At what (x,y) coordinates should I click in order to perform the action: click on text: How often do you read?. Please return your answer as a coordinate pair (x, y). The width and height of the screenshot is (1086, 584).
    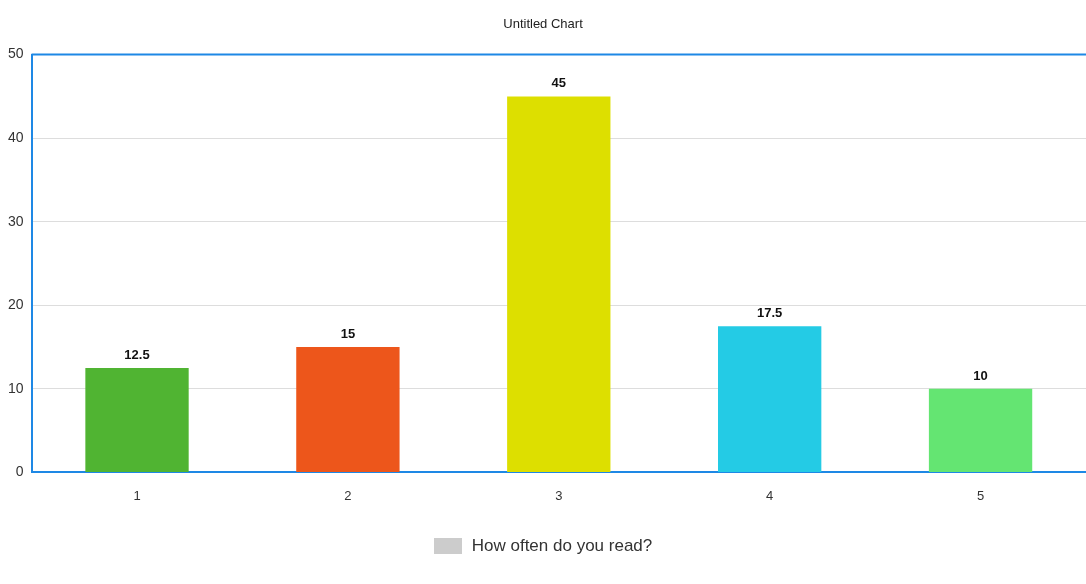
    Looking at the image, I should click on (562, 546).